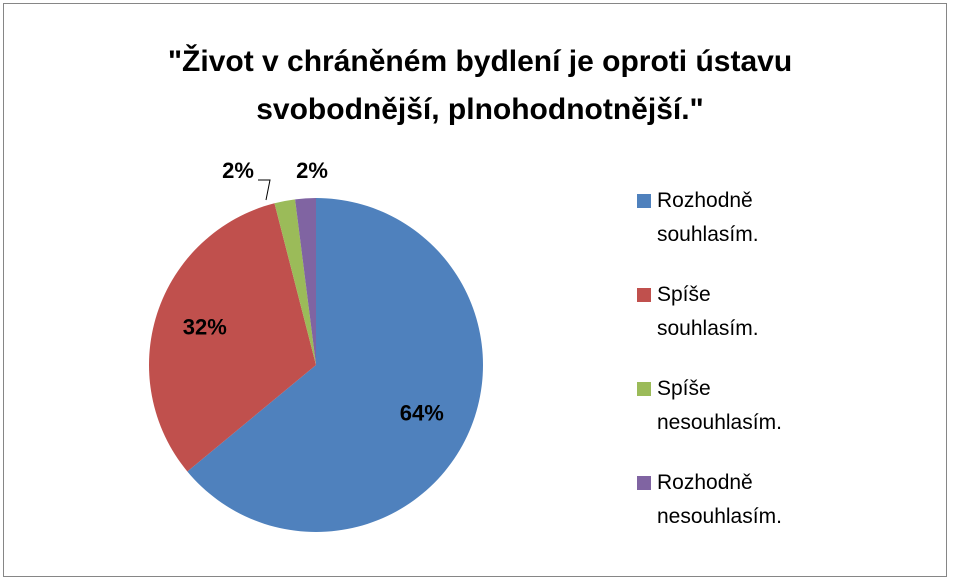 The width and height of the screenshot is (955, 581). Describe the element at coordinates (719, 405) in the screenshot. I see `legend-label: Spíše nesouhlasím.` at that location.